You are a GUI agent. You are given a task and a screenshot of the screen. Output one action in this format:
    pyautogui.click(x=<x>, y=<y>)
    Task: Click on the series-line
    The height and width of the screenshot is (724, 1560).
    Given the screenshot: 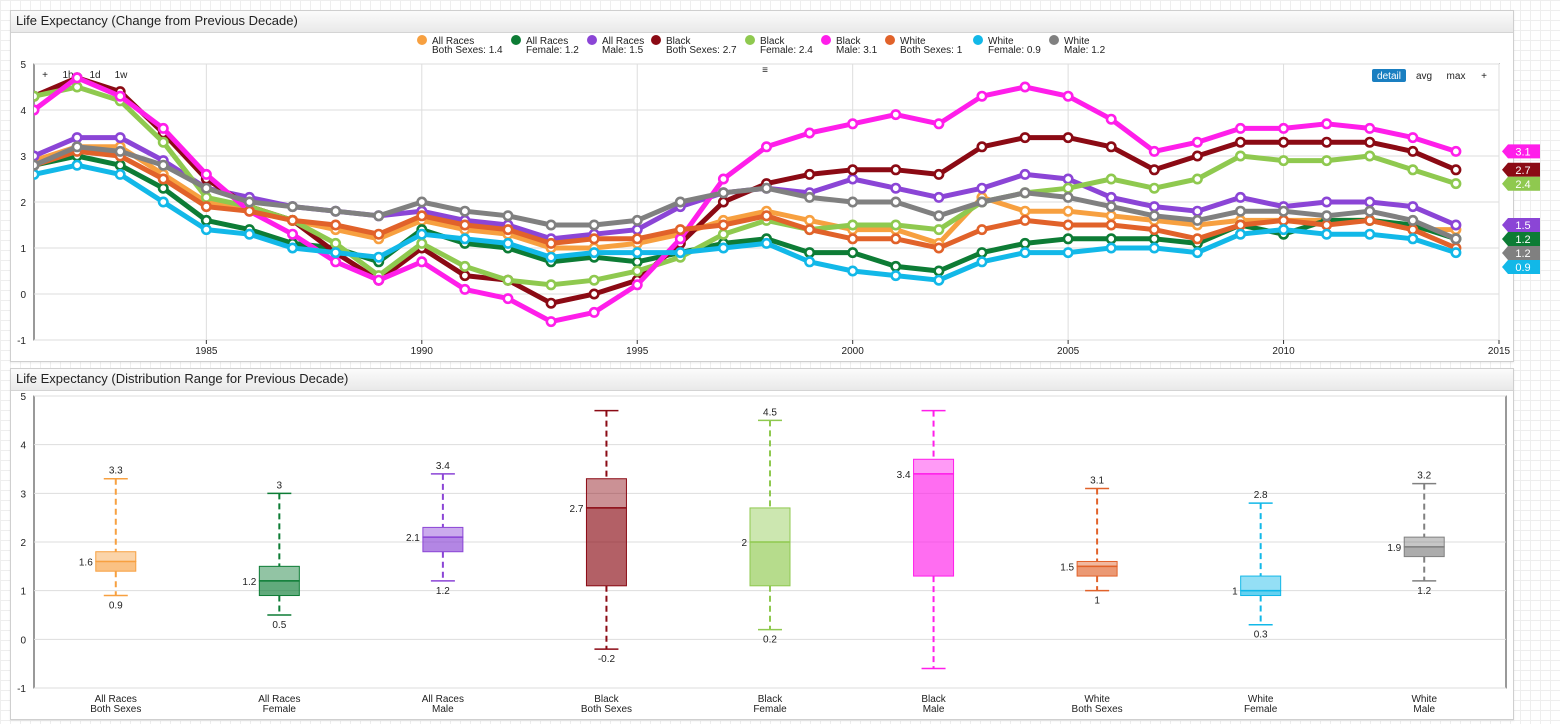 What is the action you would take?
    pyautogui.click(x=745, y=199)
    